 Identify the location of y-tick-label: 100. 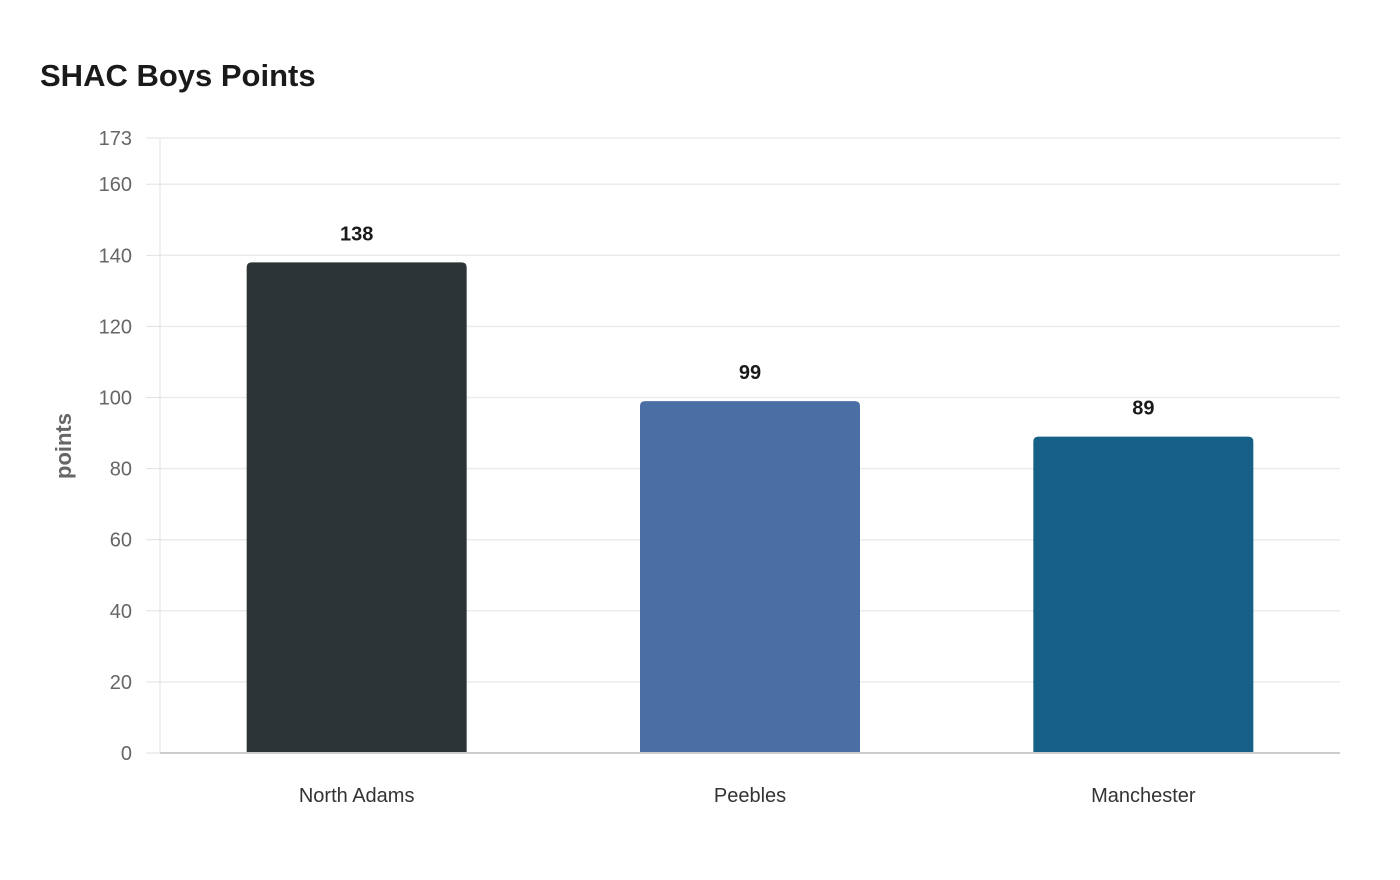
(115, 399).